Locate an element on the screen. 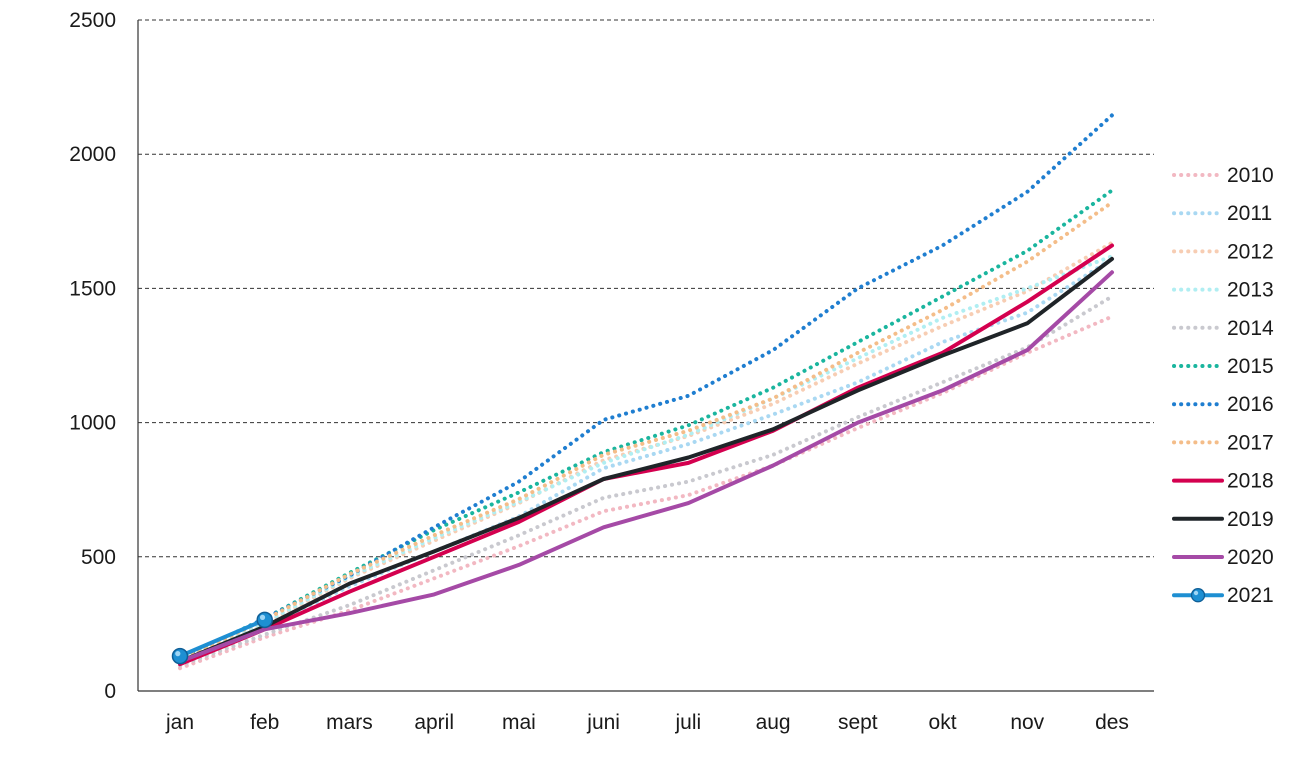 This screenshot has width=1300, height=778. legend-label: 2015 is located at coordinates (1250, 366).